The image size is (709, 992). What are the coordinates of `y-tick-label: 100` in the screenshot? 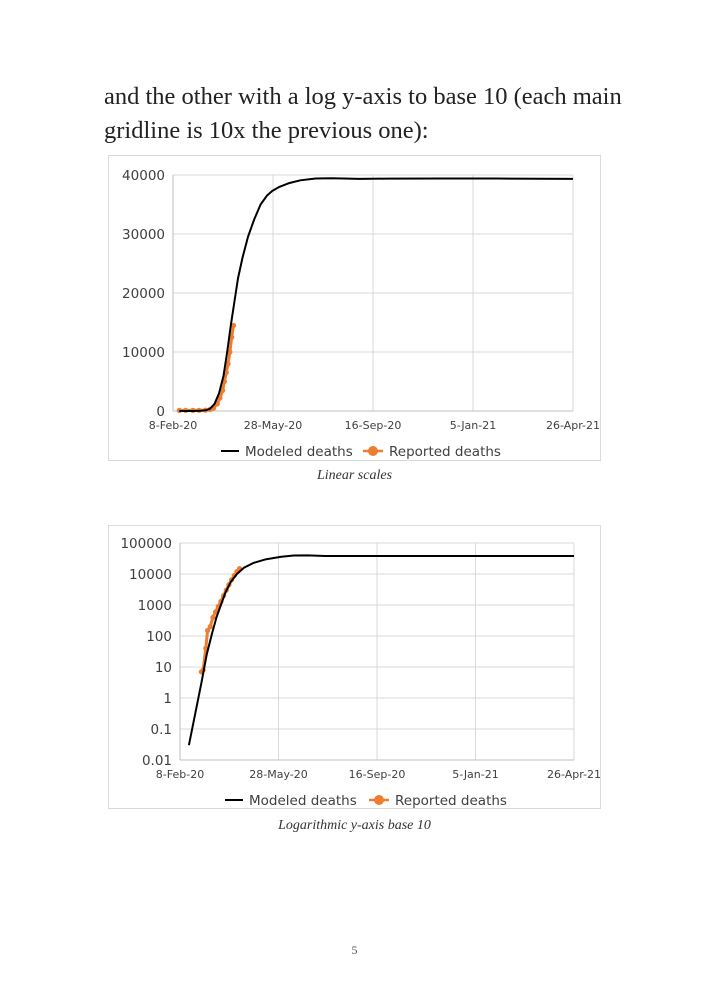 It's located at (159, 637).